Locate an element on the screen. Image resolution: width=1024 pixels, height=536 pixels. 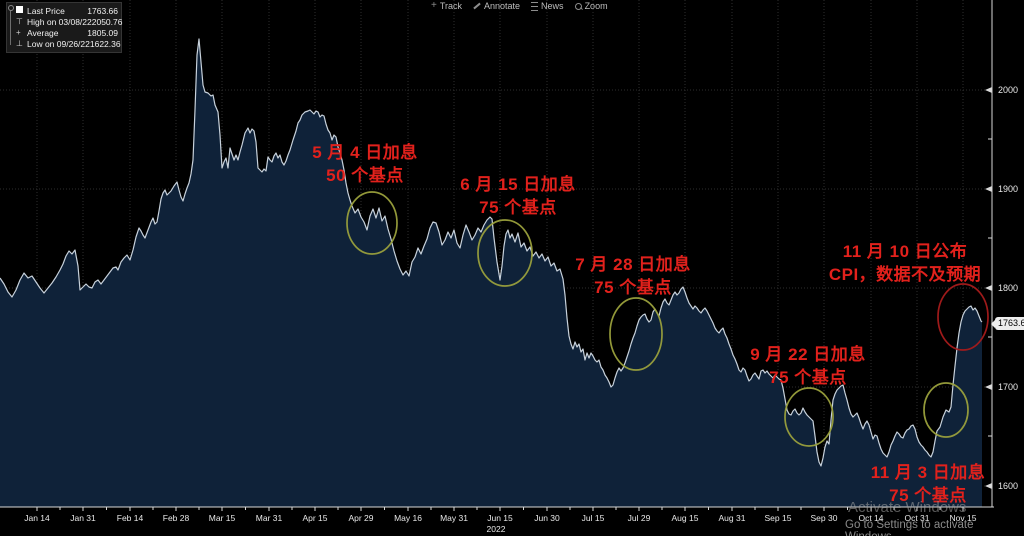
legend-value: 1763.66 is located at coordinates (102, 10).